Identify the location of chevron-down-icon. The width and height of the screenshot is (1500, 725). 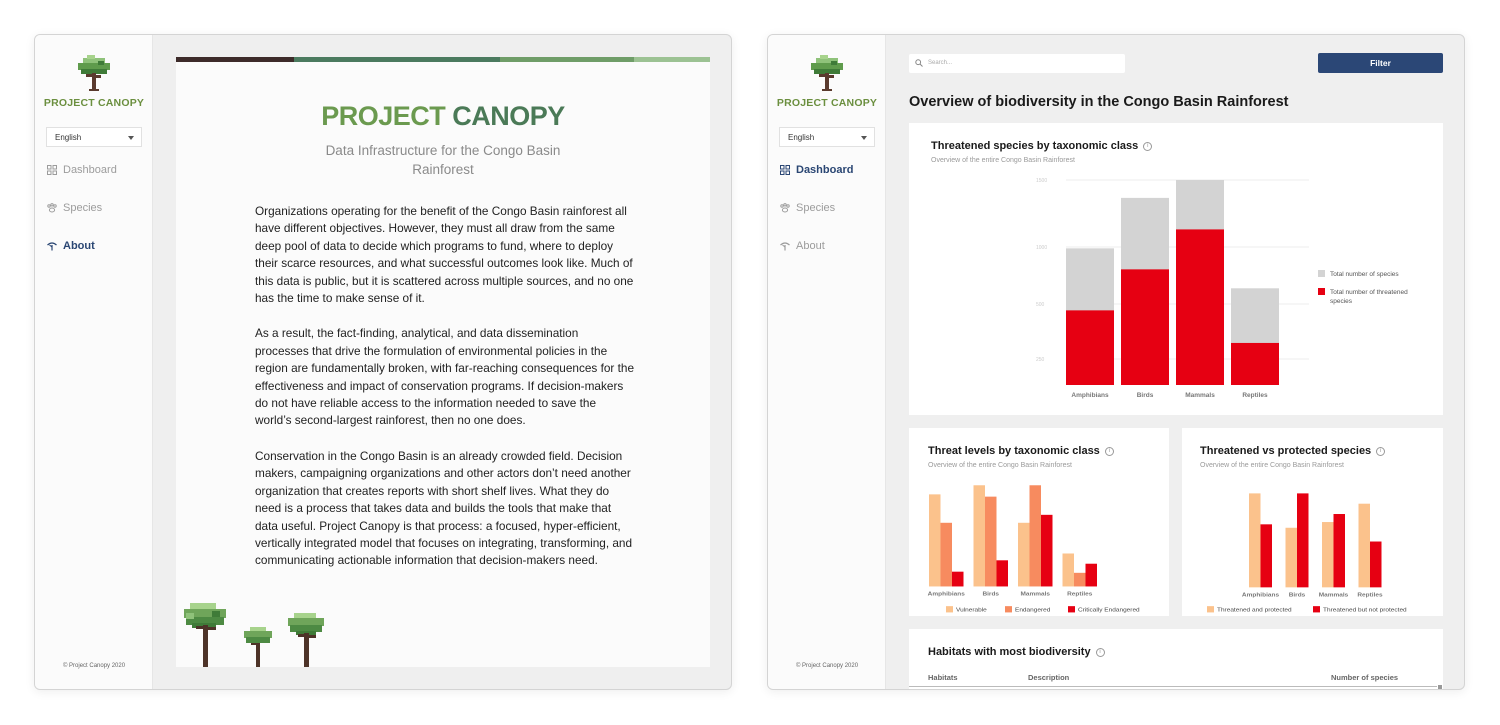
(864, 138).